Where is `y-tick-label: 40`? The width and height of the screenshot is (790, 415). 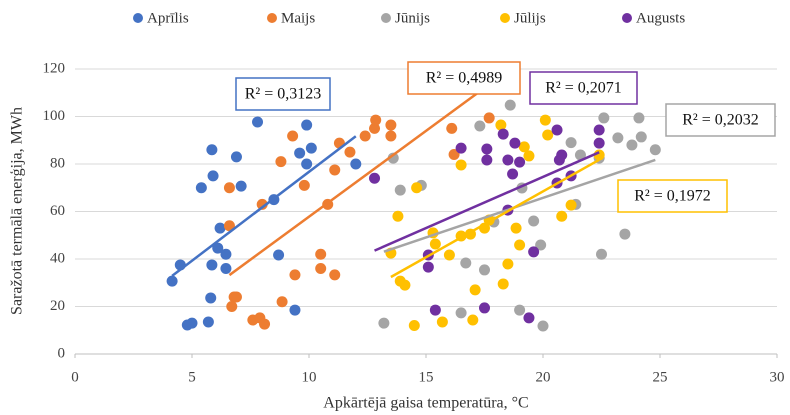 y-tick-label: 40 is located at coordinates (57, 258).